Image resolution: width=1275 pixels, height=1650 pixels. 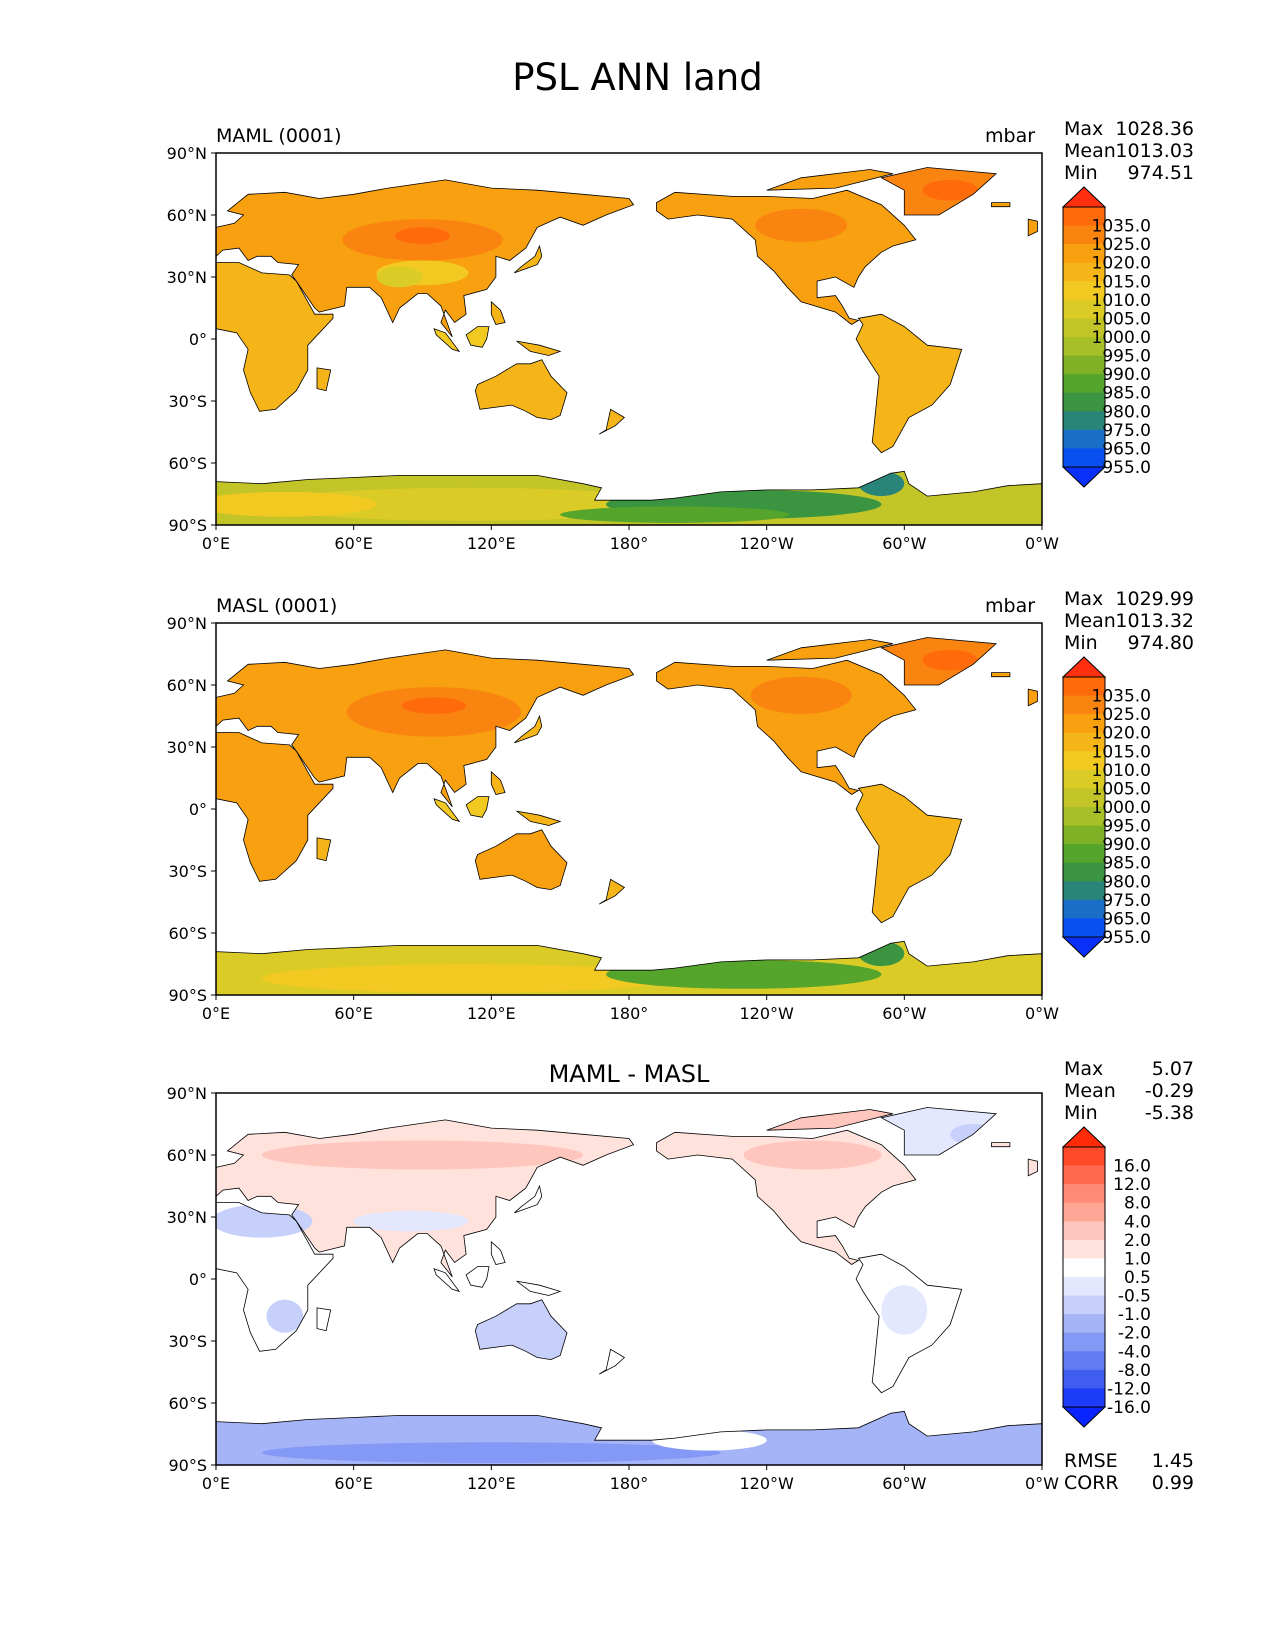 I want to click on stat-rmse-key: RMSE, so click(x=1091, y=1461).